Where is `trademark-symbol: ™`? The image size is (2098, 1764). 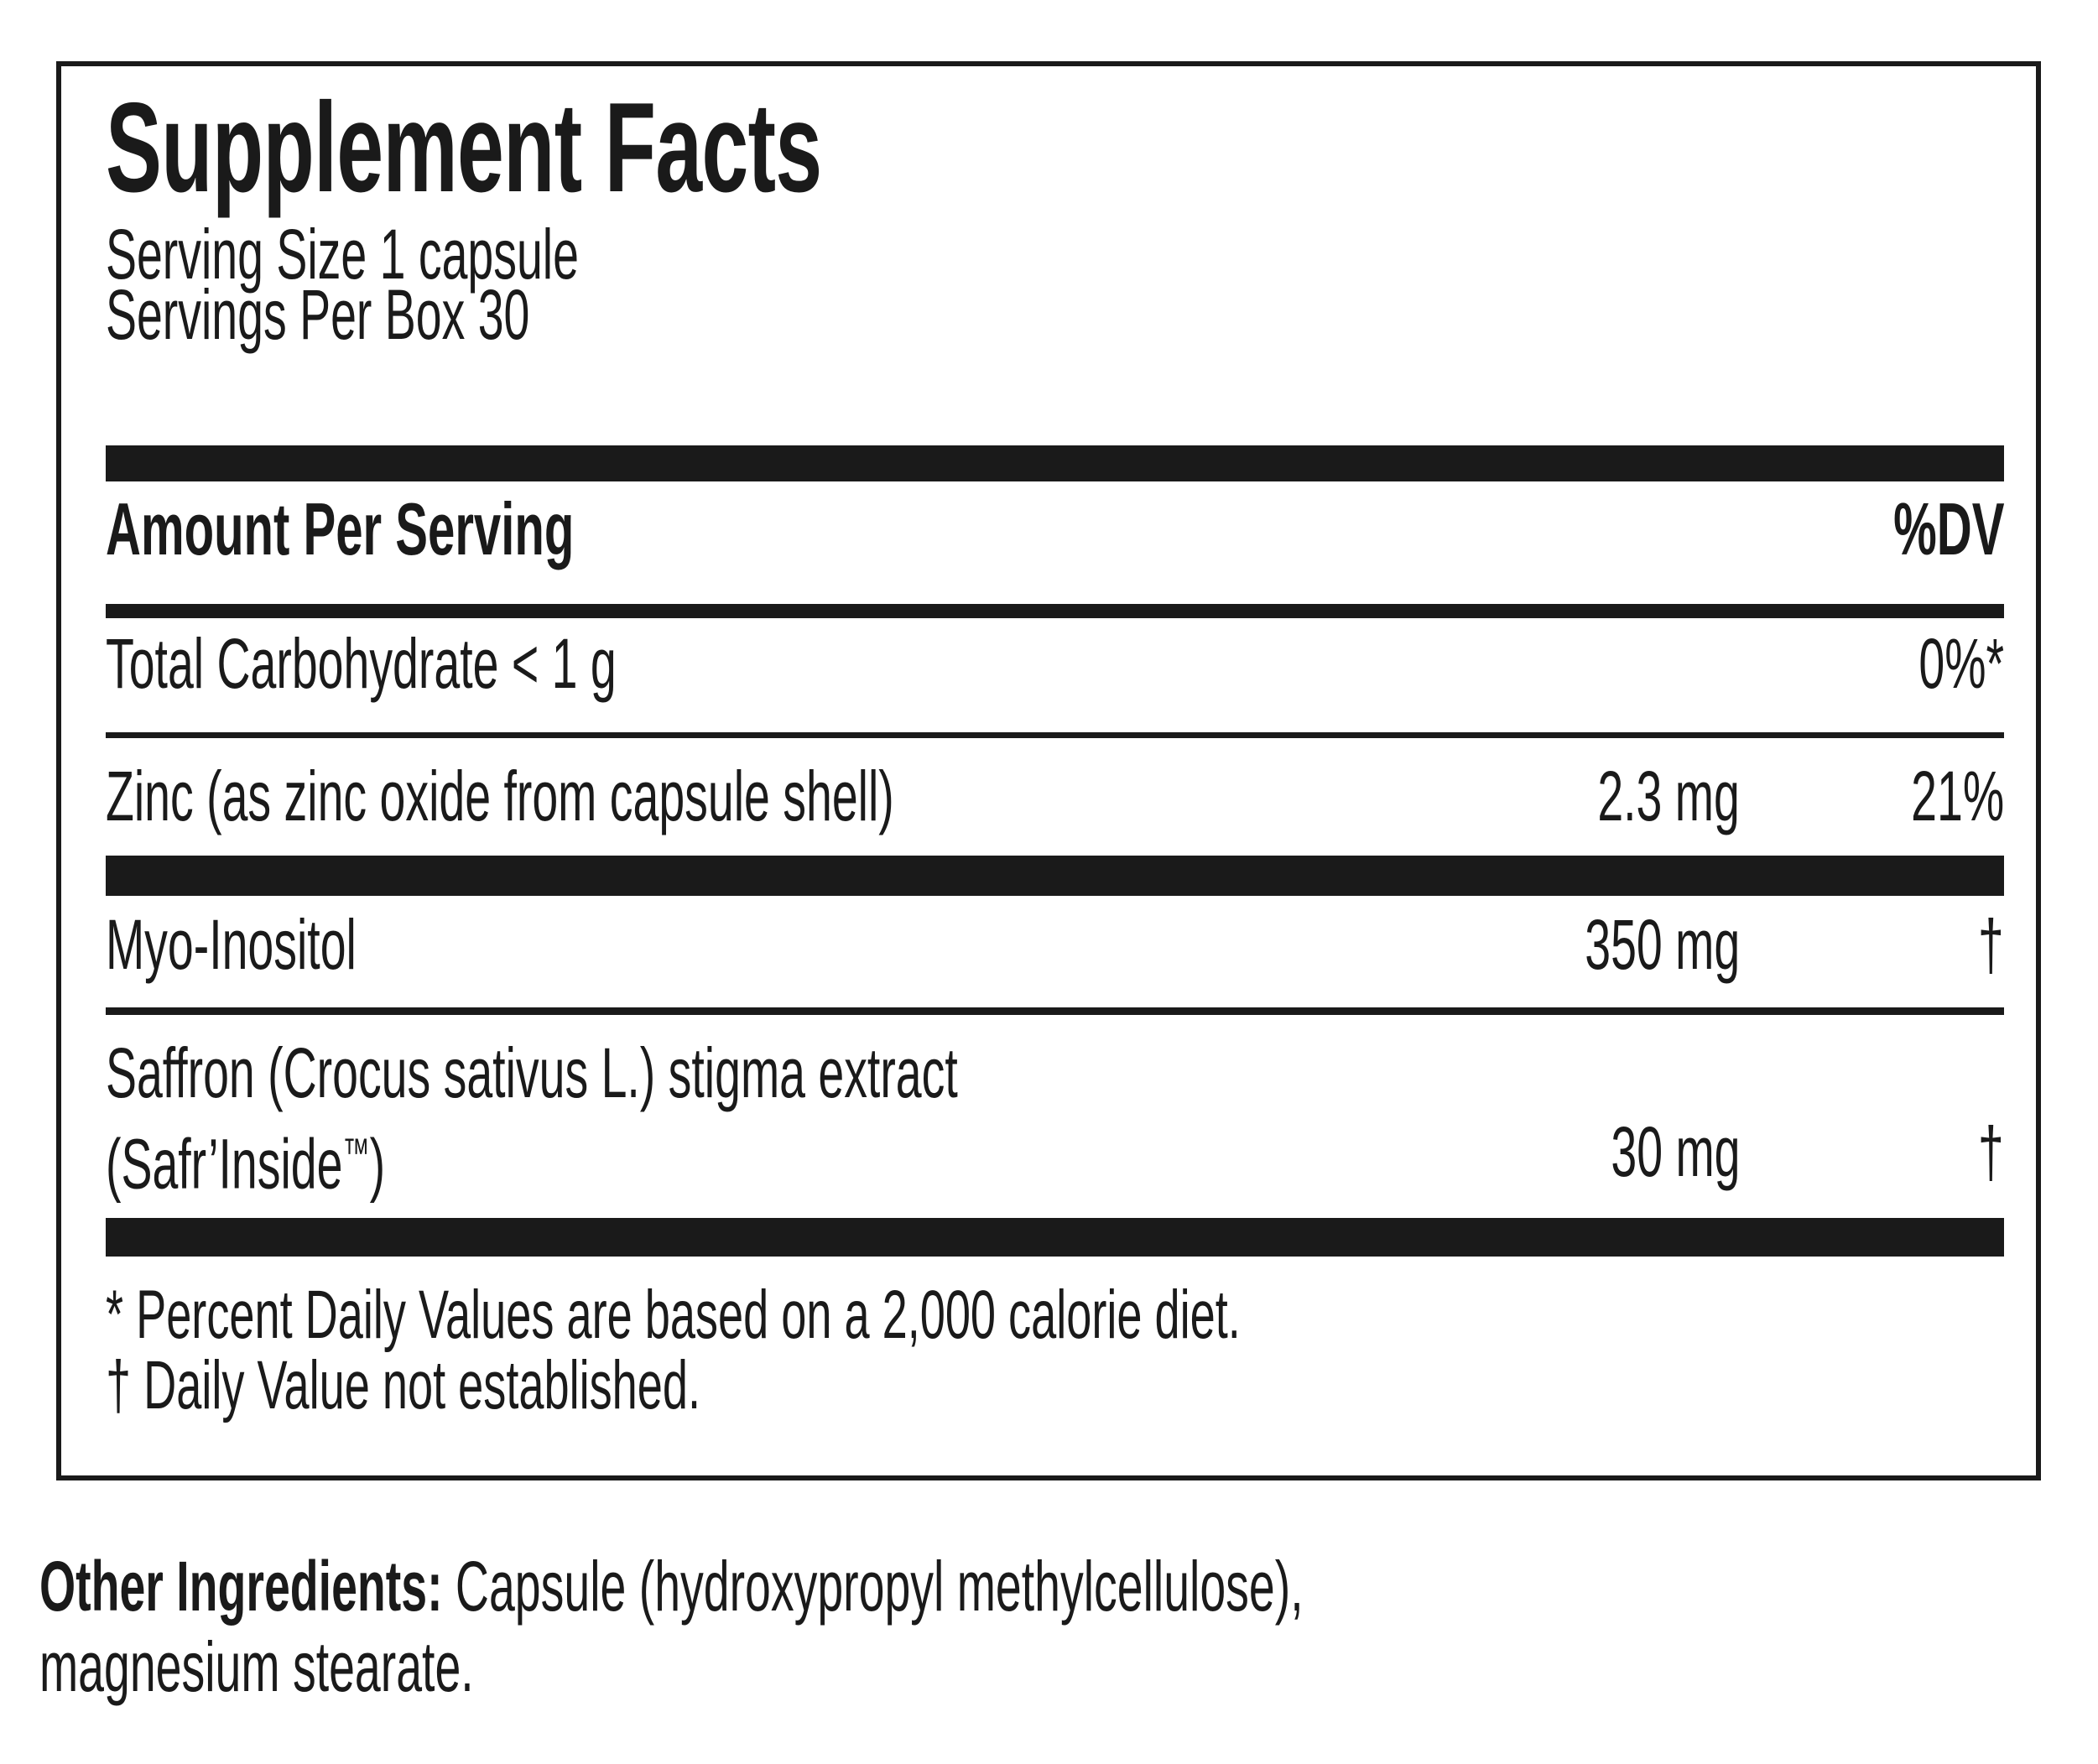
trademark-symbol: ™ is located at coordinates (356, 1153).